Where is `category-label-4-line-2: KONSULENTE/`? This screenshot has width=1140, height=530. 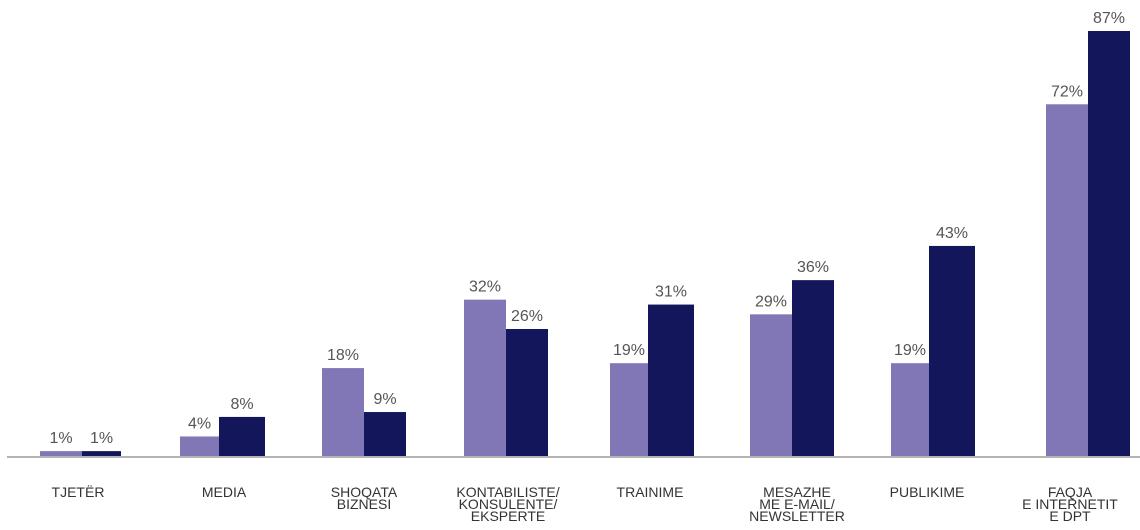 category-label-4-line-2: KONSULENTE/ is located at coordinates (508, 504).